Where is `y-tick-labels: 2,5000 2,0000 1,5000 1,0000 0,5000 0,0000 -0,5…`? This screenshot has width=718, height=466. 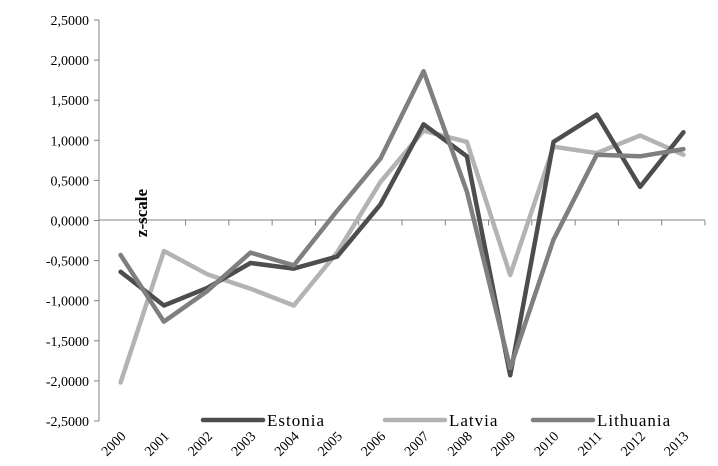
y-tick-labels: 2,5000 2,0000 1,5000 1,0000 0,5000 0,0000 -0,5… is located at coordinates (72, 222).